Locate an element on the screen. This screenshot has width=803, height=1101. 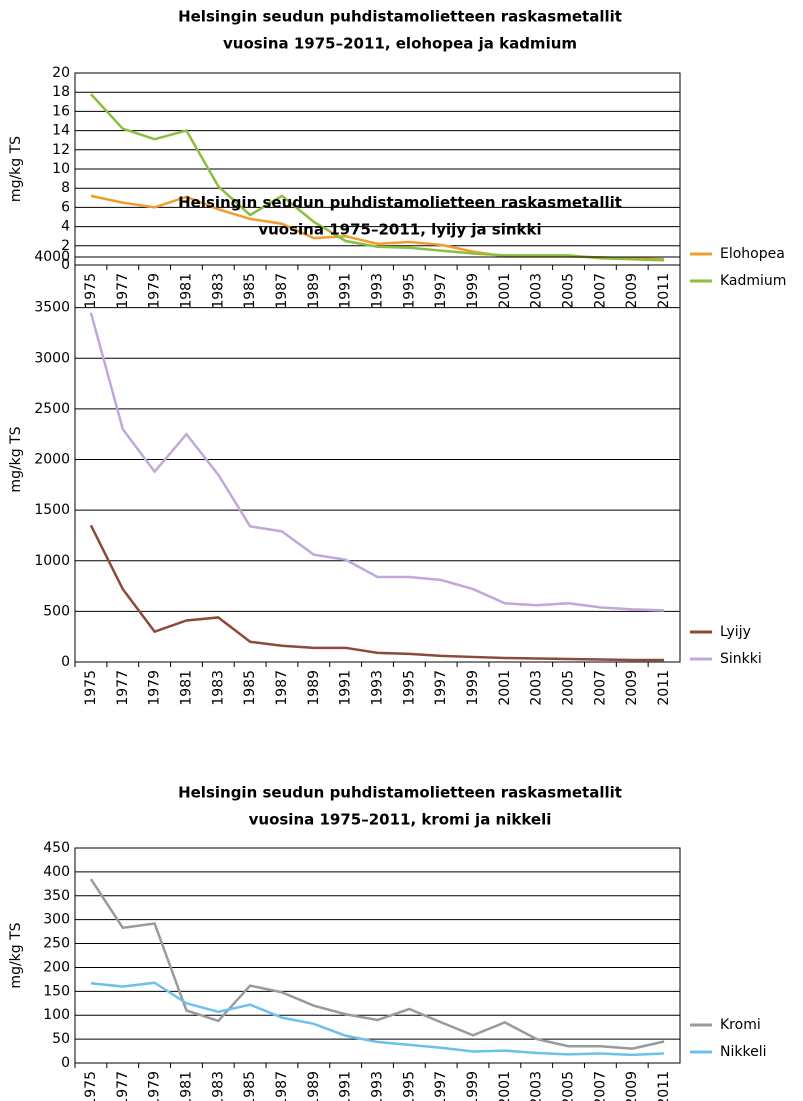
y-tick-label: 3000 is located at coordinates (52, 358).